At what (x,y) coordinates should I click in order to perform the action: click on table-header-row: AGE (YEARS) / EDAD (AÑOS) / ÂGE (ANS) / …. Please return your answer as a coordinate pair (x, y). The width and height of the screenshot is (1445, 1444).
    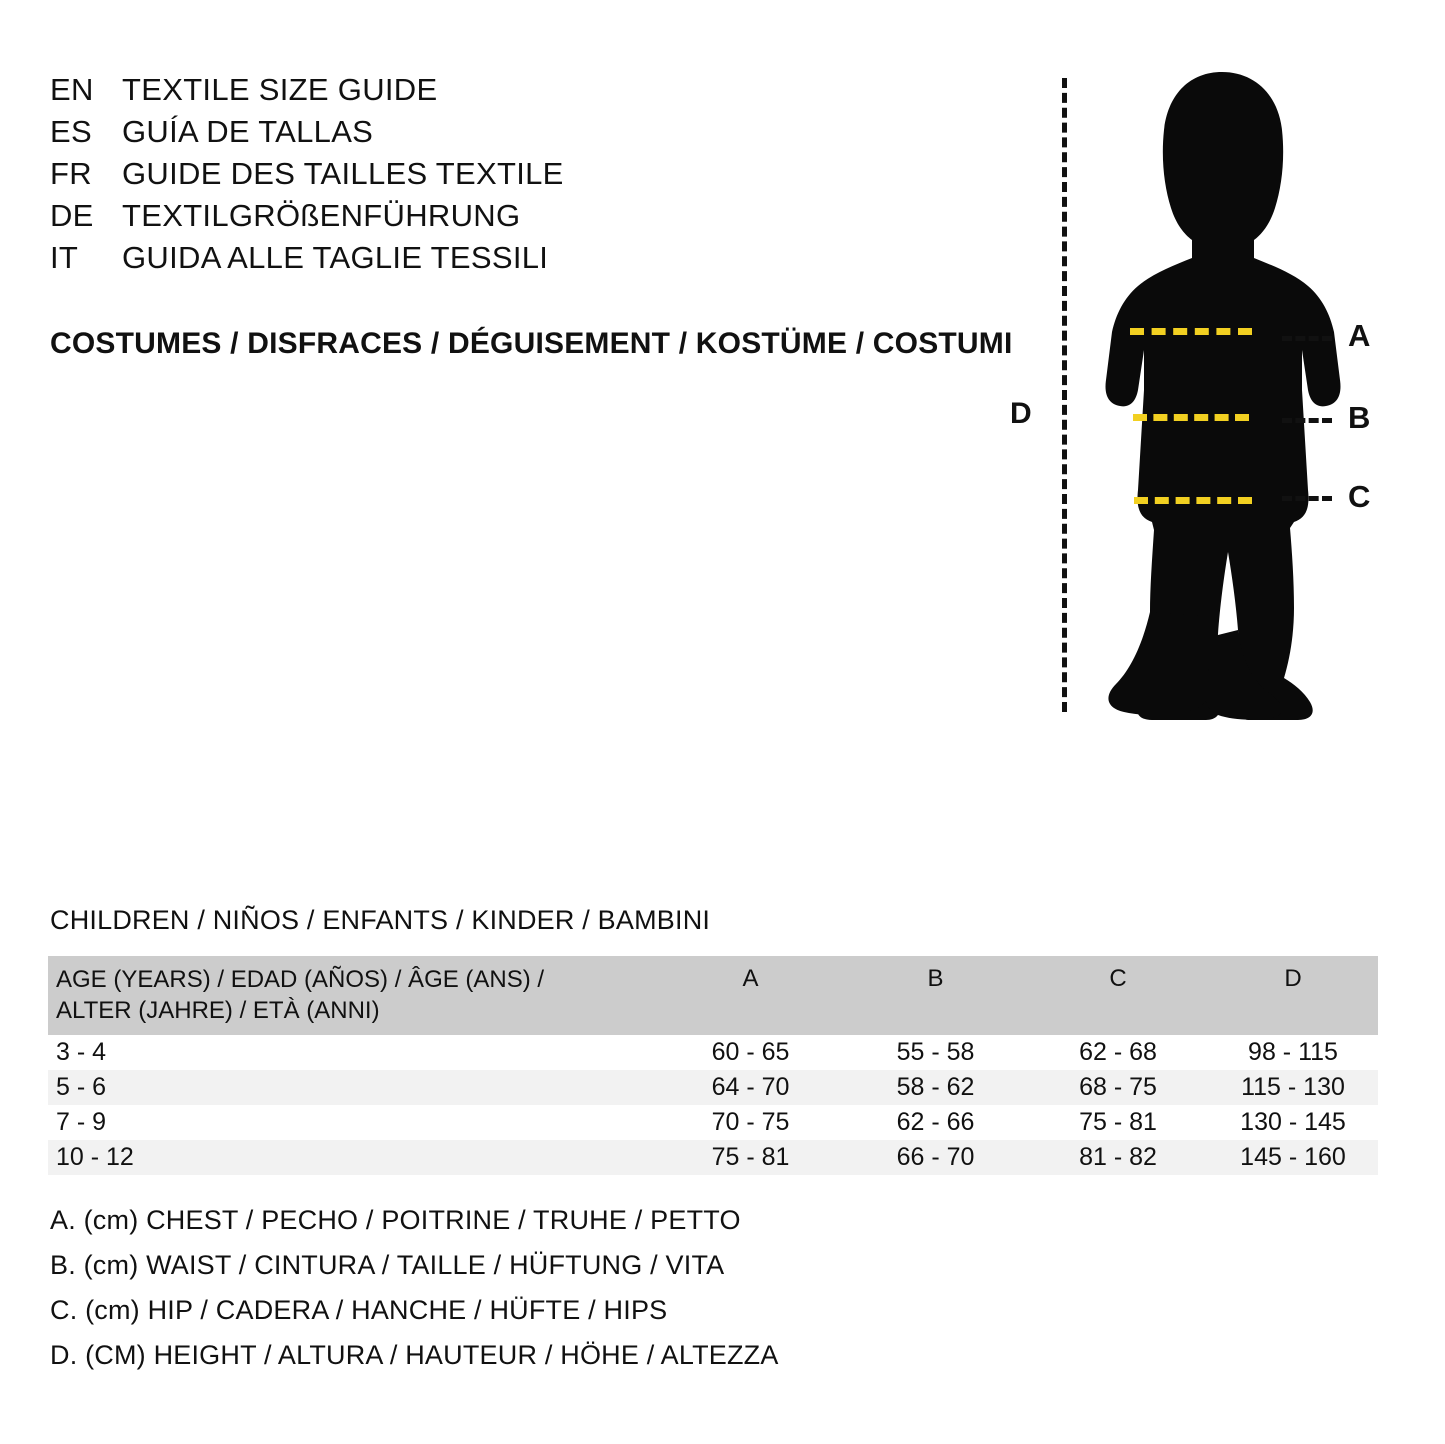
    Looking at the image, I should click on (713, 996).